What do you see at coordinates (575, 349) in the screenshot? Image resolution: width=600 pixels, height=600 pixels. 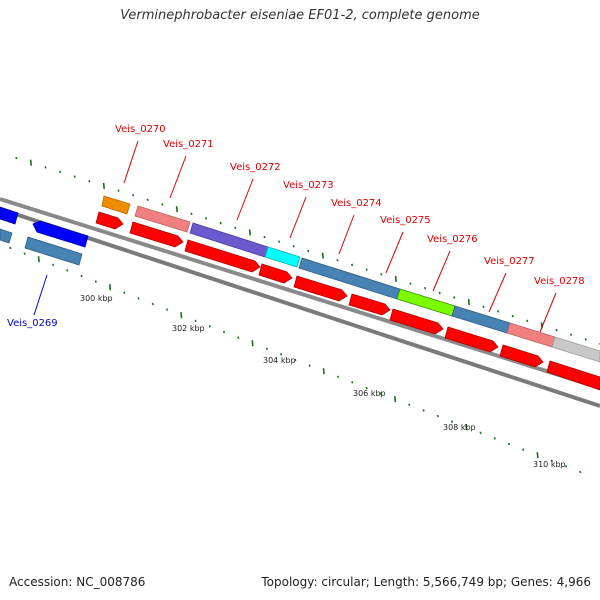 I see `gene-veis-0278-arrow` at bounding box center [575, 349].